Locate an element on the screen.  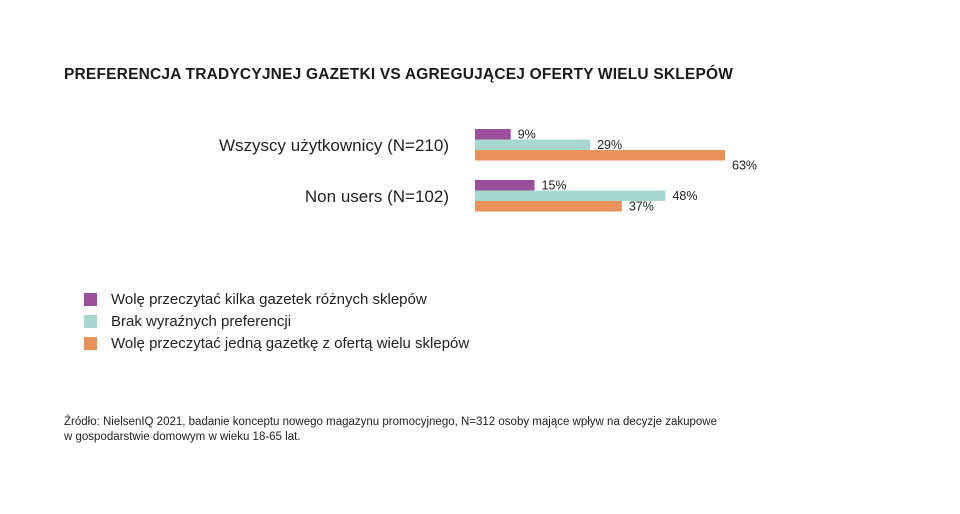
data-label: 15% is located at coordinates (554, 186).